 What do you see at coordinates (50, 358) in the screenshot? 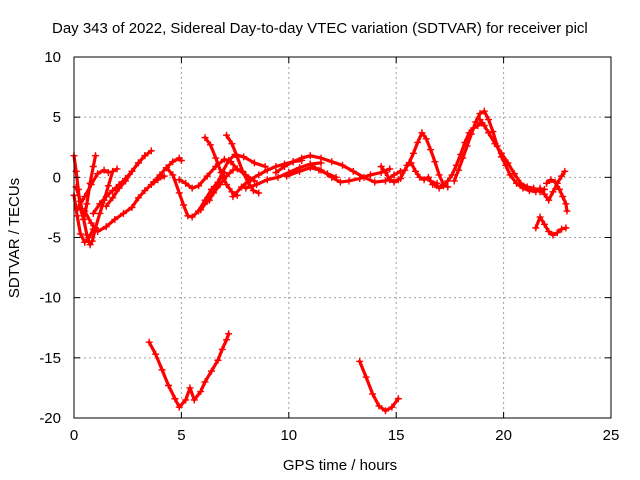
I see `y-tick-label: -15` at bounding box center [50, 358].